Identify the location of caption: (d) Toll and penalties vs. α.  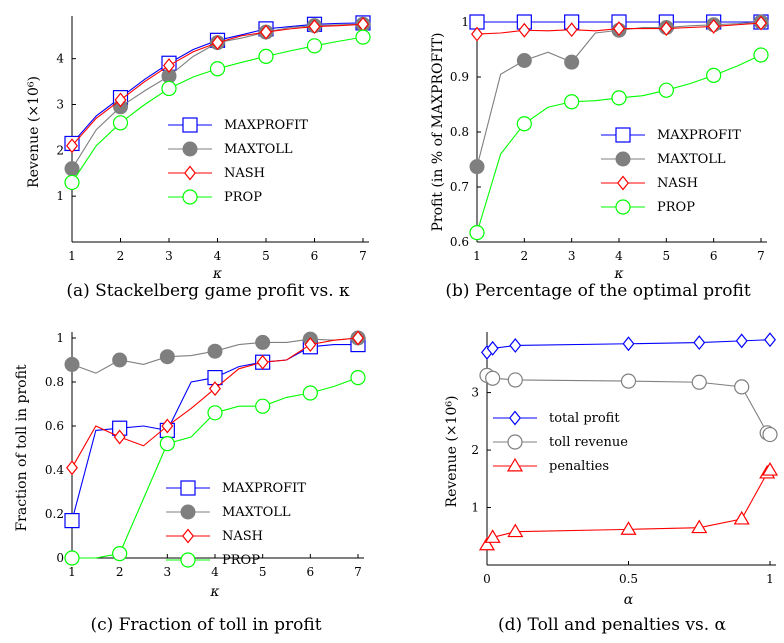
(612, 625).